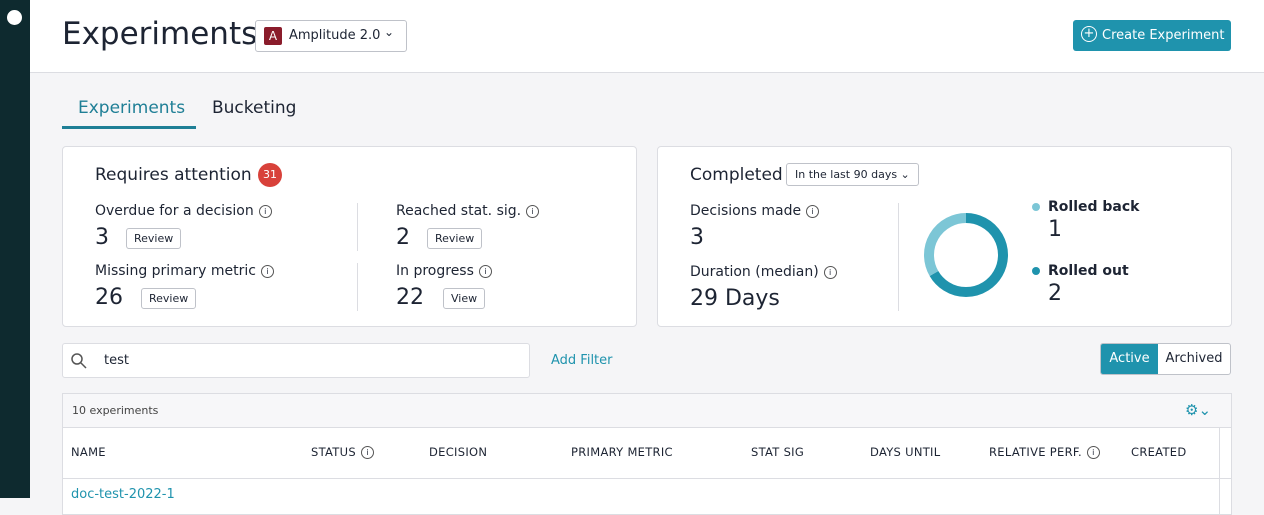 The width and height of the screenshot is (1264, 515). I want to click on range-selector: In the last 90 days ⌄, so click(852, 174).